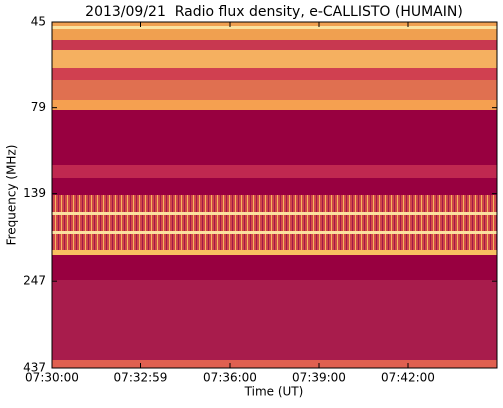 The image size is (503, 408). Describe the element at coordinates (408, 378) in the screenshot. I see `x-tick-label: 07:42:00` at that location.